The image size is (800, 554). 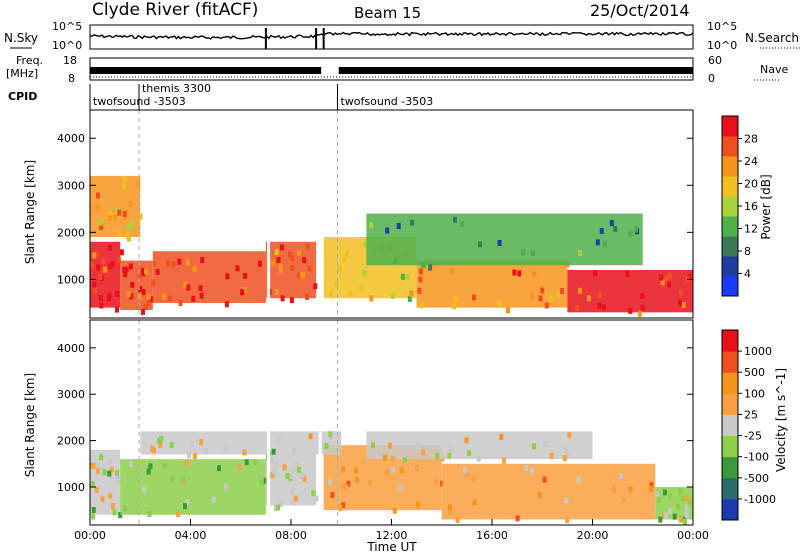 What do you see at coordinates (90, 535) in the screenshot?
I see `x-tick-label: 00:00` at bounding box center [90, 535].